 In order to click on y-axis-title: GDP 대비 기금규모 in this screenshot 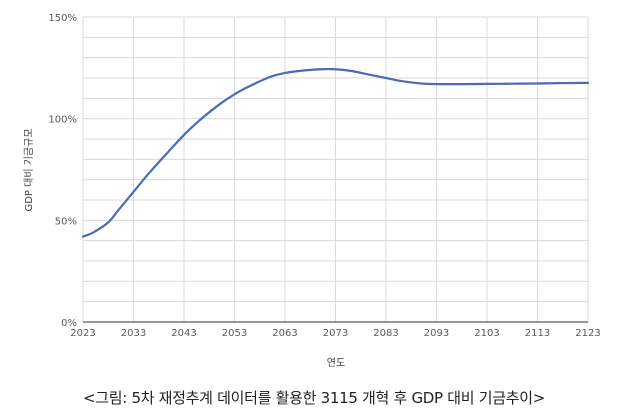, I will do `click(29, 169)`.